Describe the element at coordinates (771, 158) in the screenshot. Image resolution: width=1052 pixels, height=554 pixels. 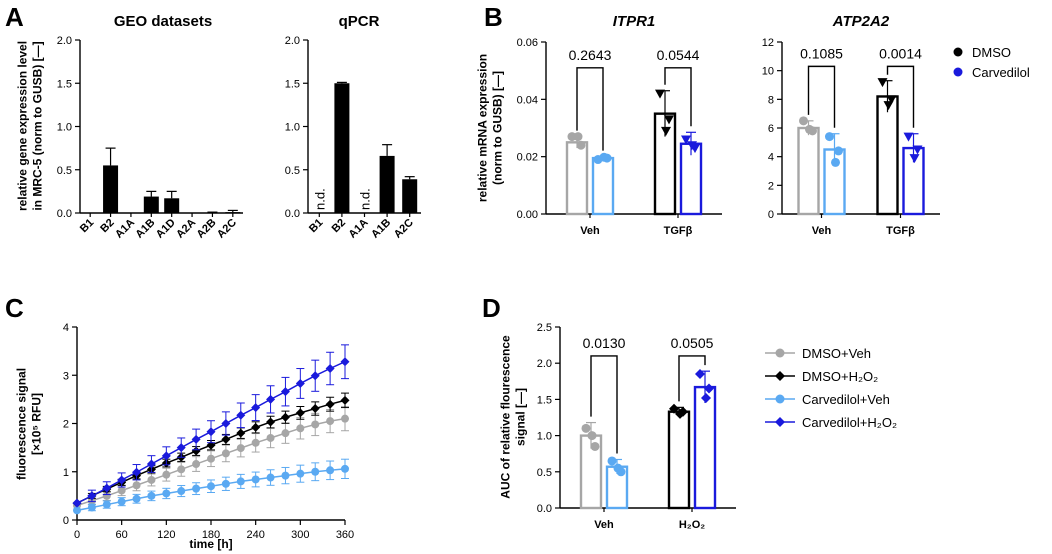
I see `atp2a2-y-tick-label: 4` at that location.